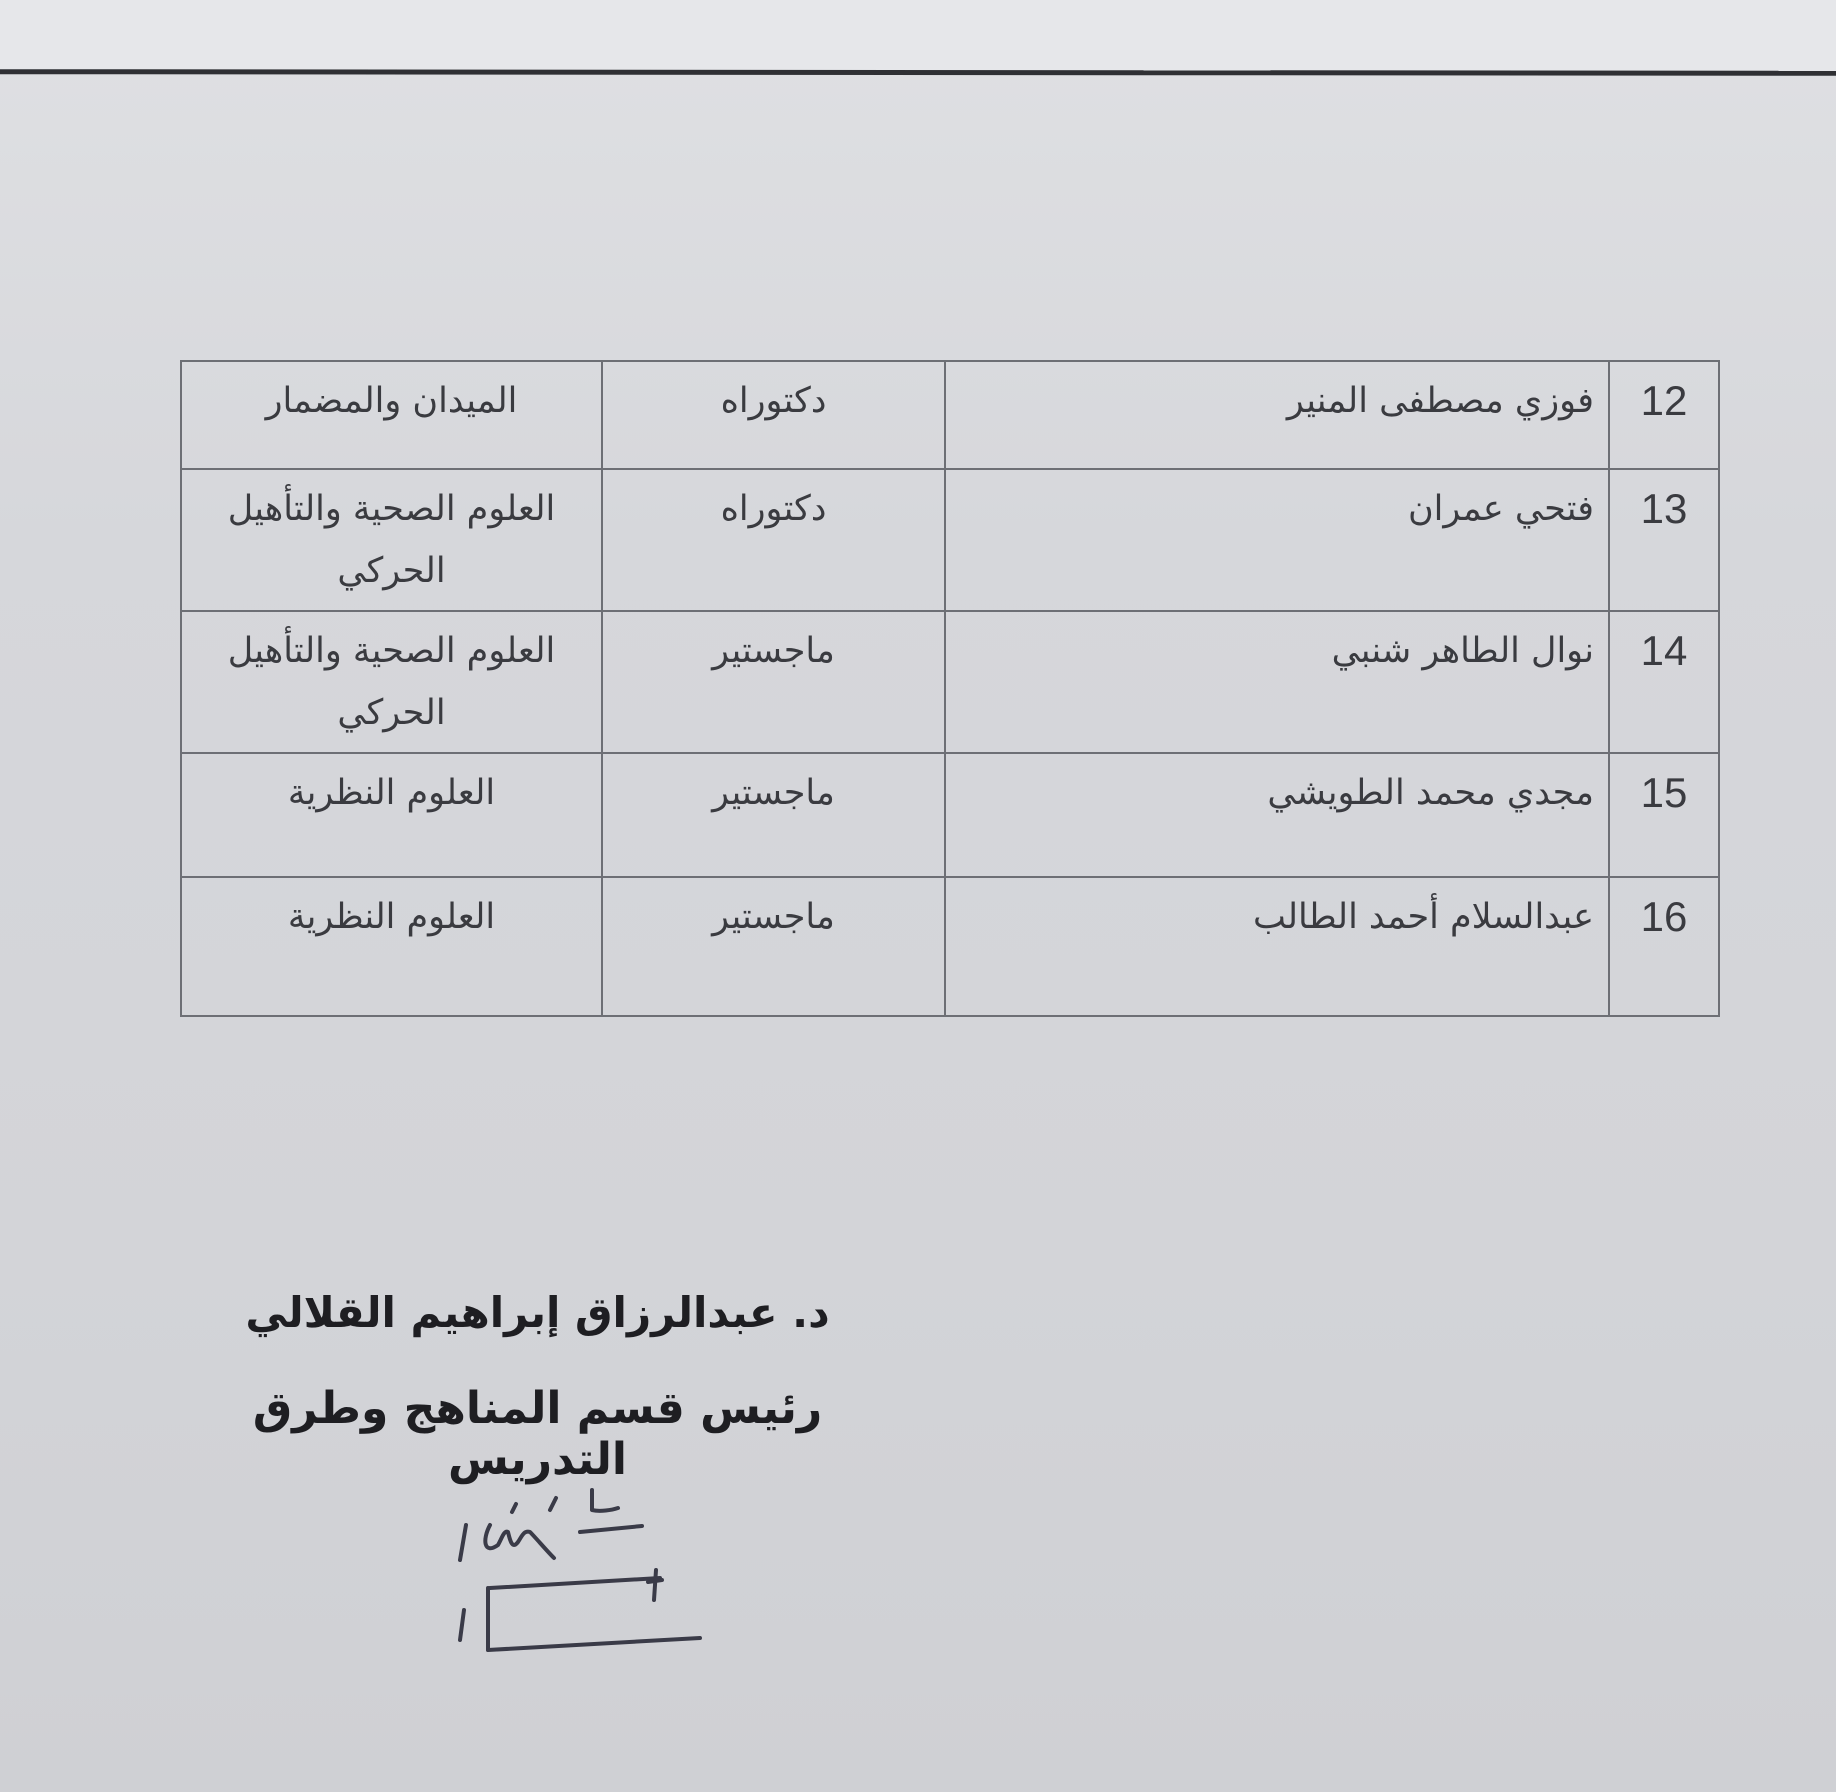 This screenshot has height=1792, width=1836. Describe the element at coordinates (1277, 415) in the screenshot. I see `staff-name: فوزي مصطفى المنير` at that location.